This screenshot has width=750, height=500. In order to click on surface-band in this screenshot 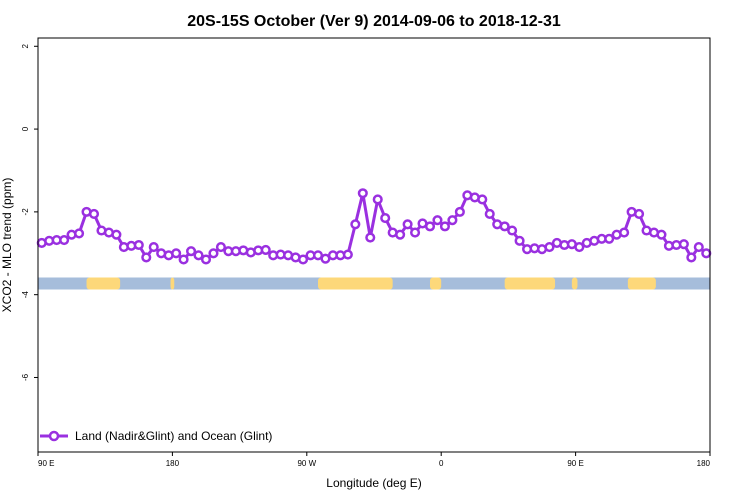, I will do `click(374, 283)`.